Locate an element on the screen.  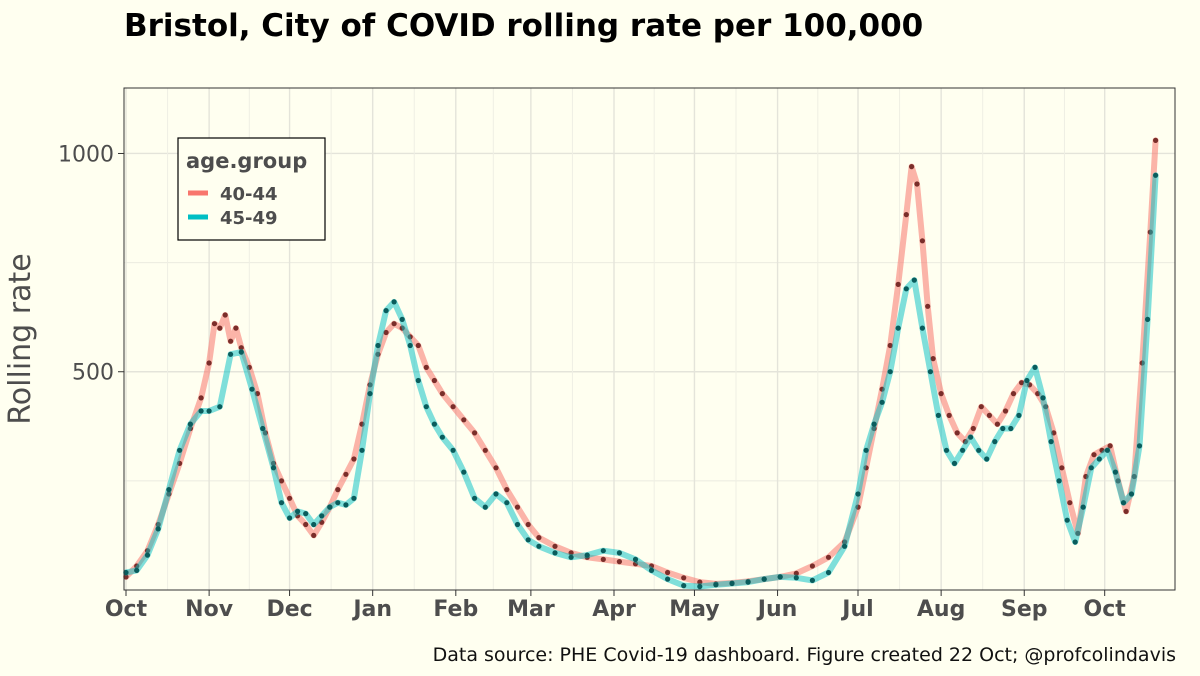
y-tick-label: 1000 is located at coordinates (86, 154).